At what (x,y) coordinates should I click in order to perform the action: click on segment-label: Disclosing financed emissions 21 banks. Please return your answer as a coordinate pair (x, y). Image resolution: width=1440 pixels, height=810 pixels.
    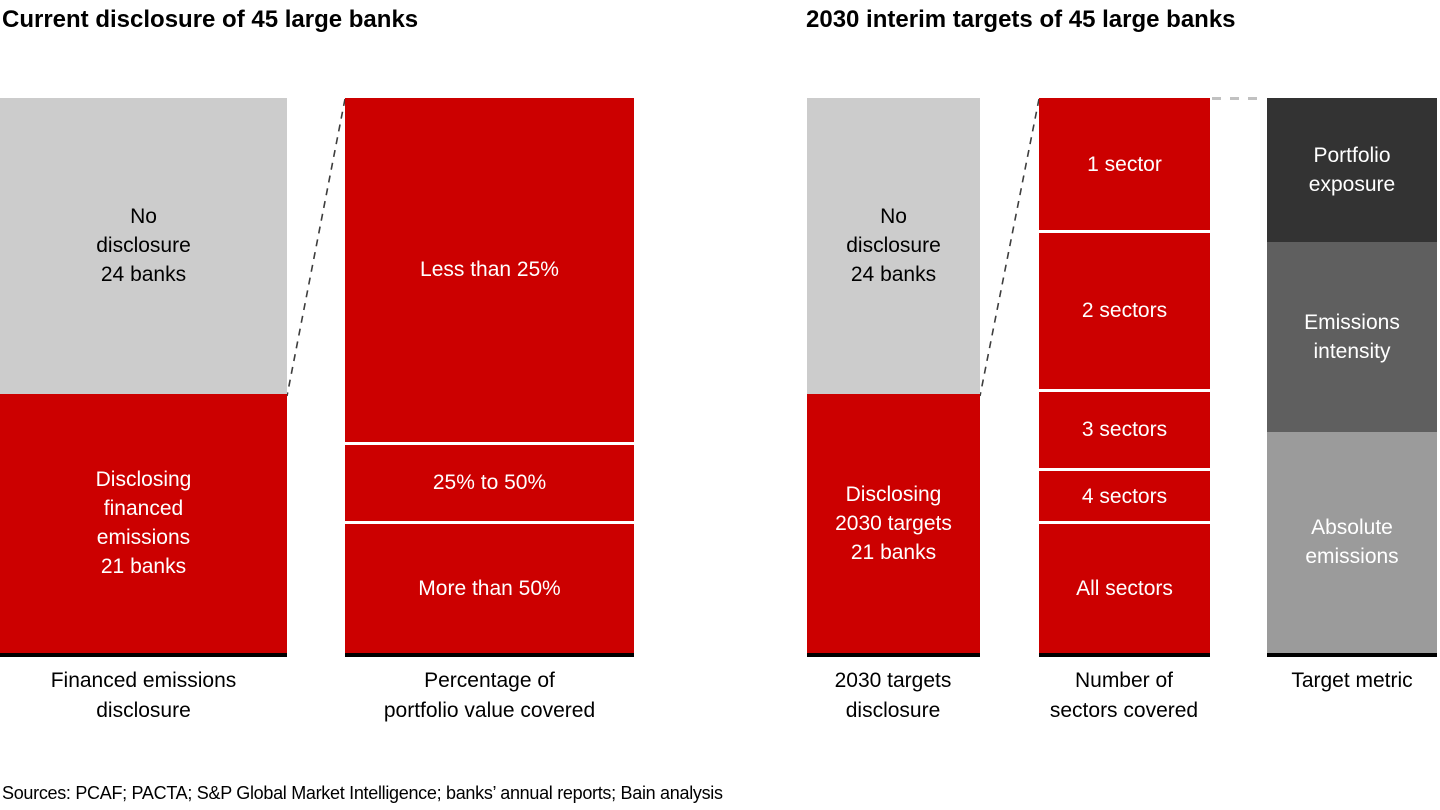
    Looking at the image, I should click on (143, 523).